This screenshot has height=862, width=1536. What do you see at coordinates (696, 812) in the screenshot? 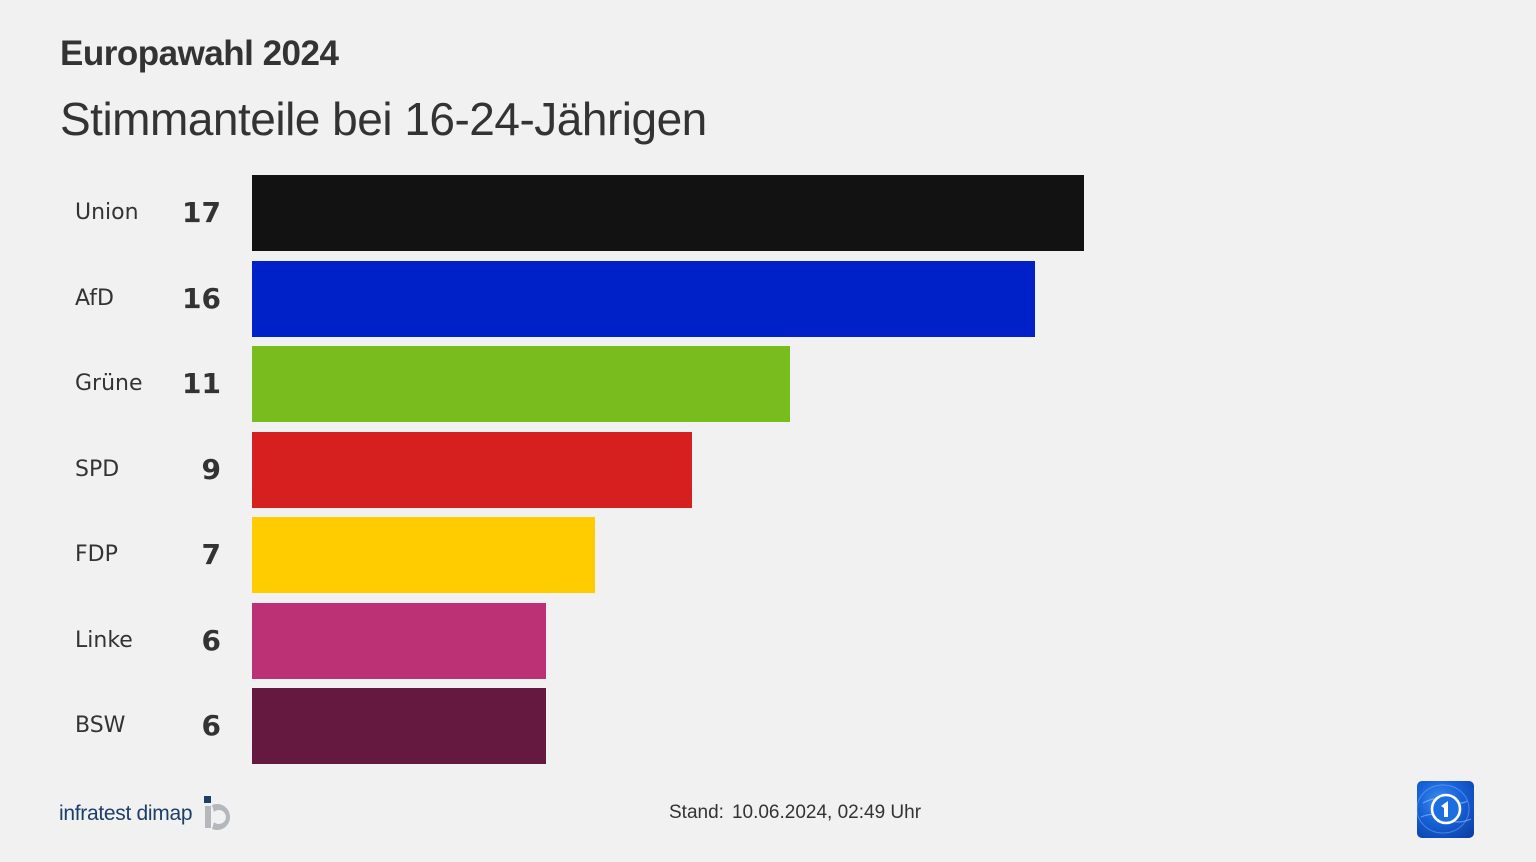
I see `stand-label: Stand:` at bounding box center [696, 812].